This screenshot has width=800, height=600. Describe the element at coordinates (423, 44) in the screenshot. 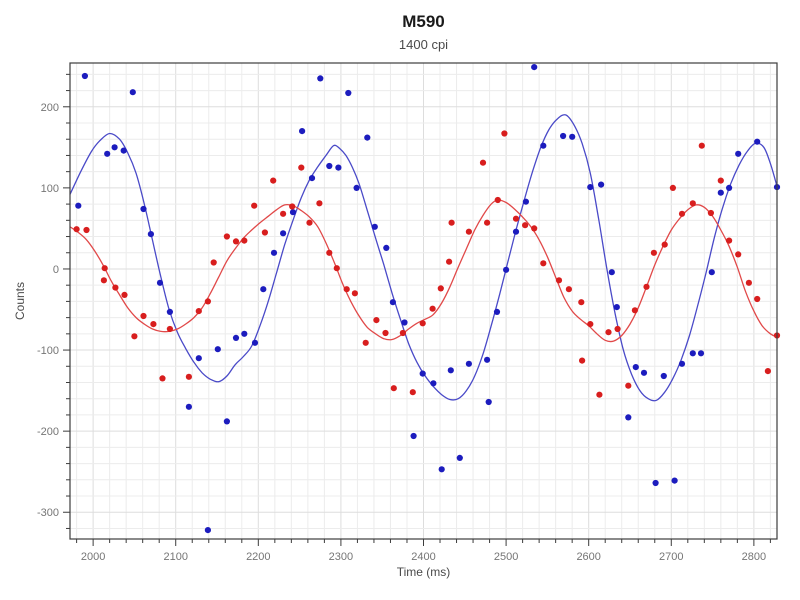

I see `chart-subtitle: 1400 cpi` at that location.